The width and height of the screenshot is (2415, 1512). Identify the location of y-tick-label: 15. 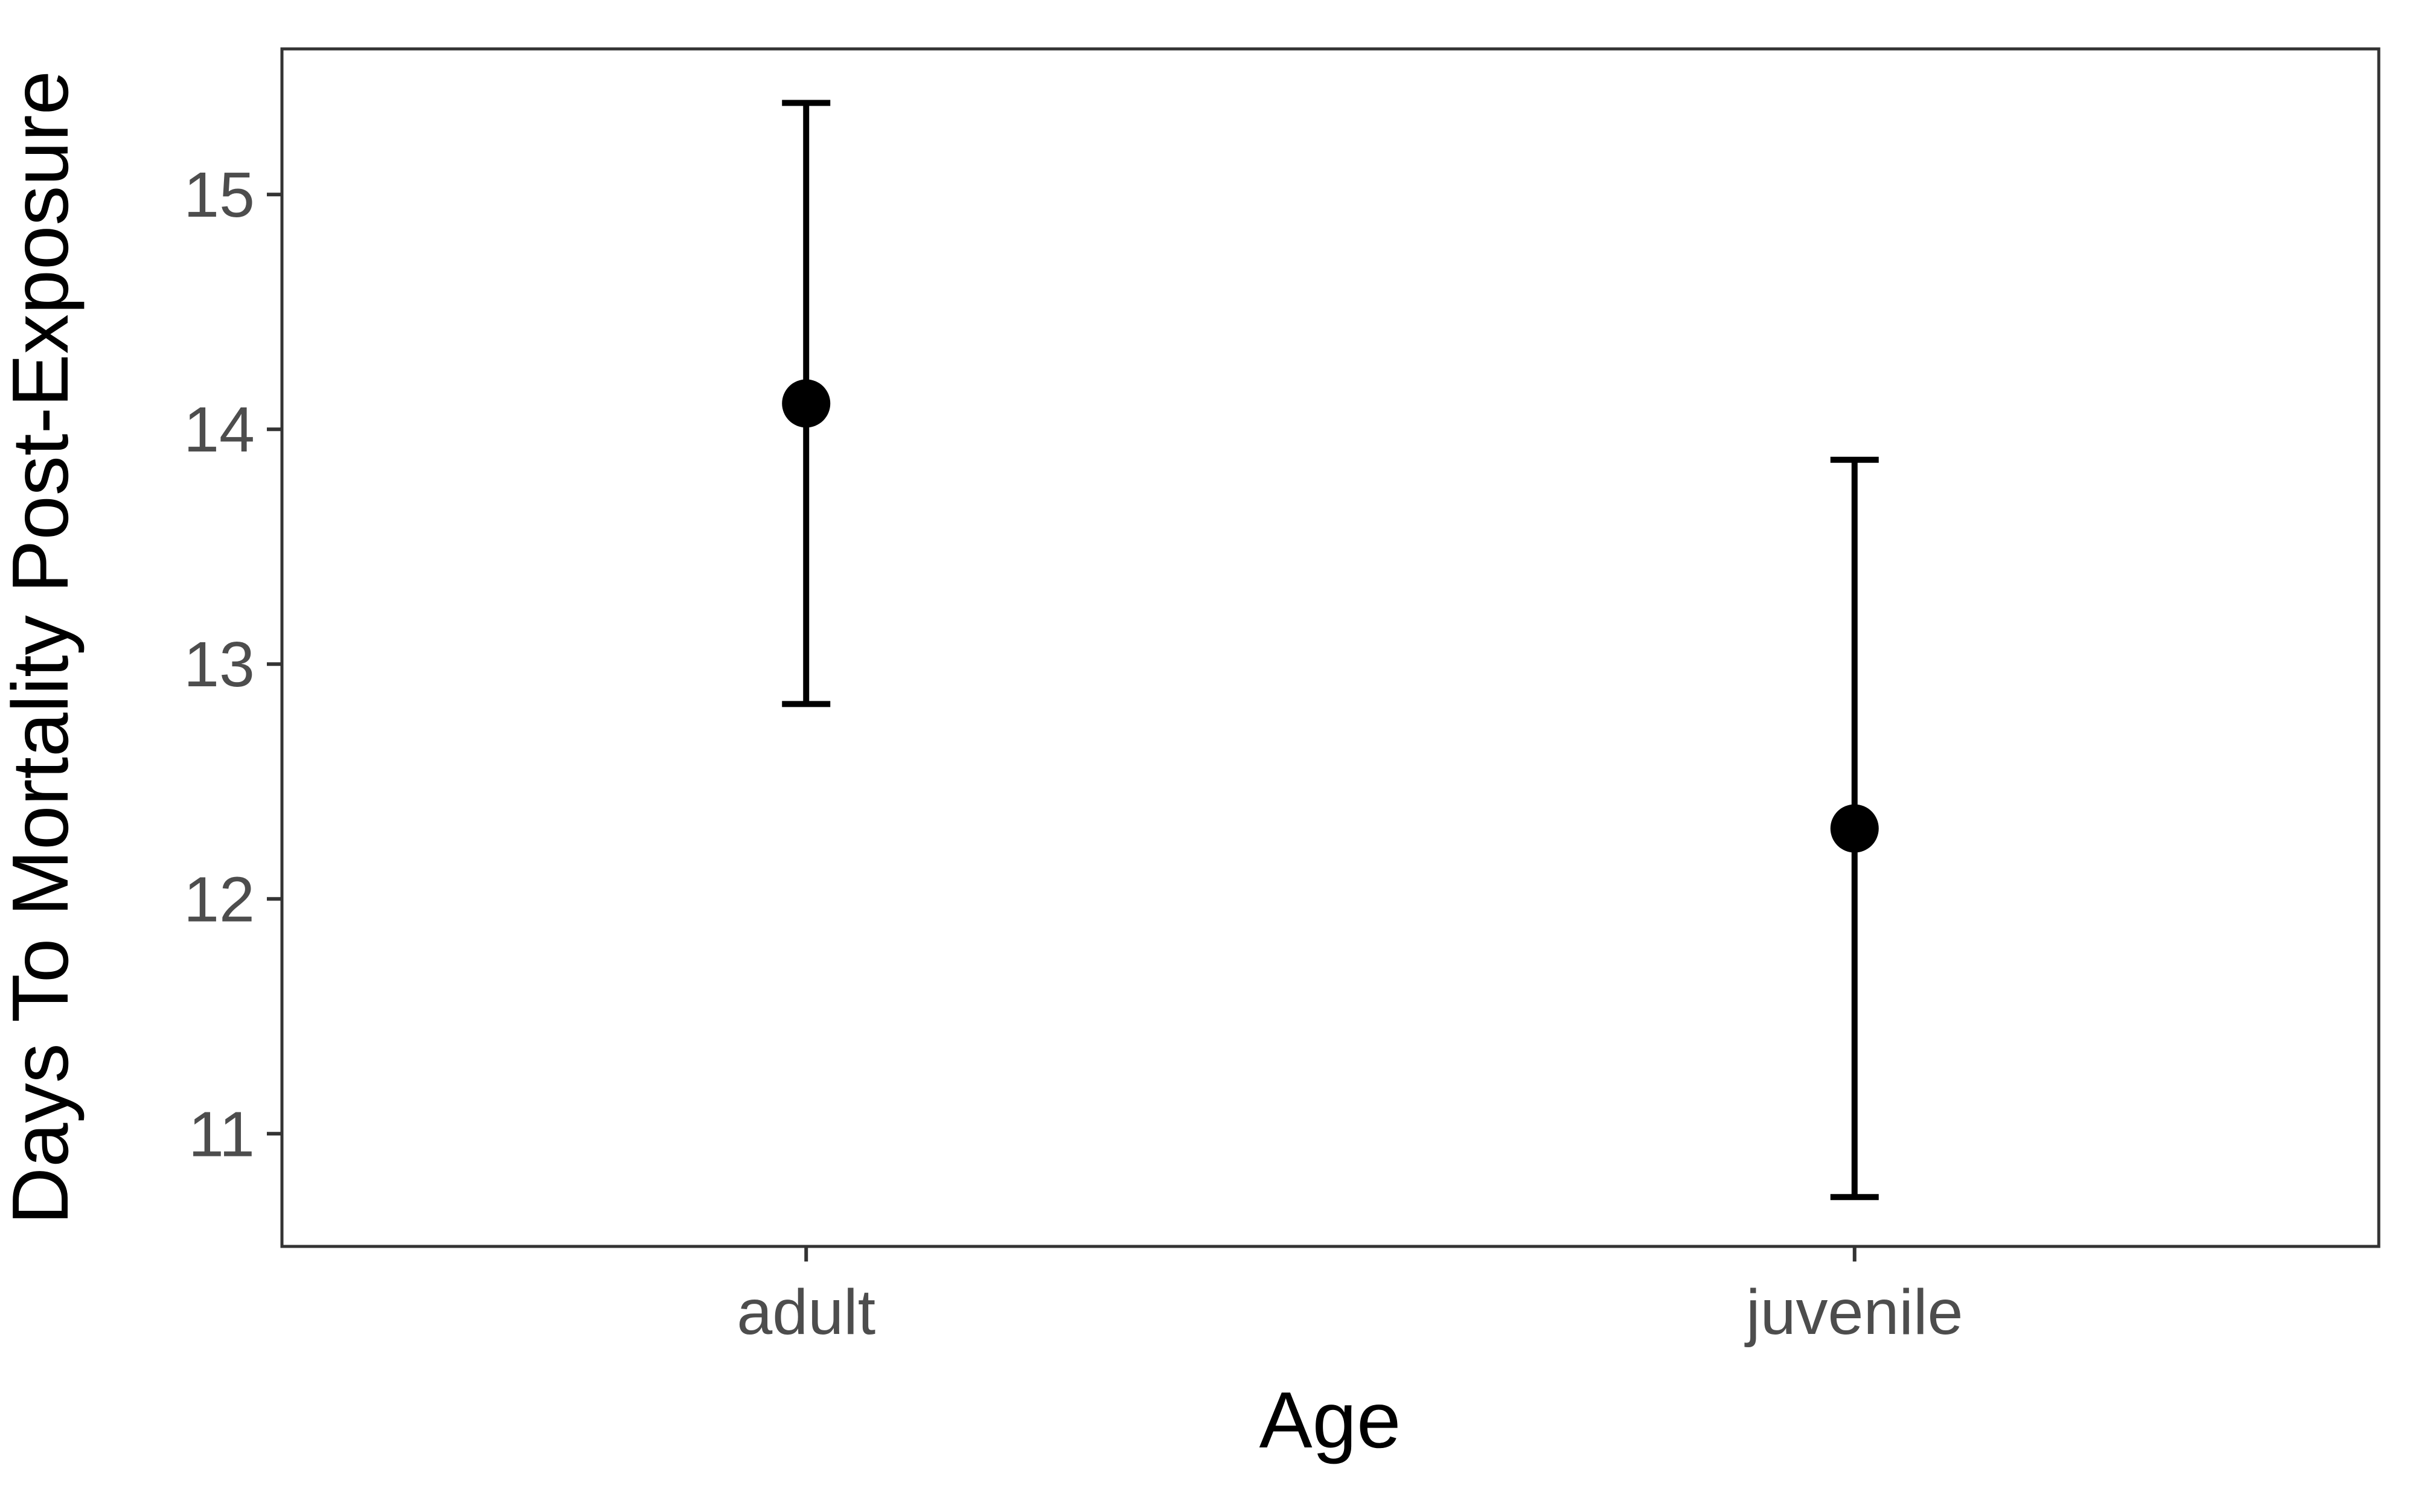
(220, 195).